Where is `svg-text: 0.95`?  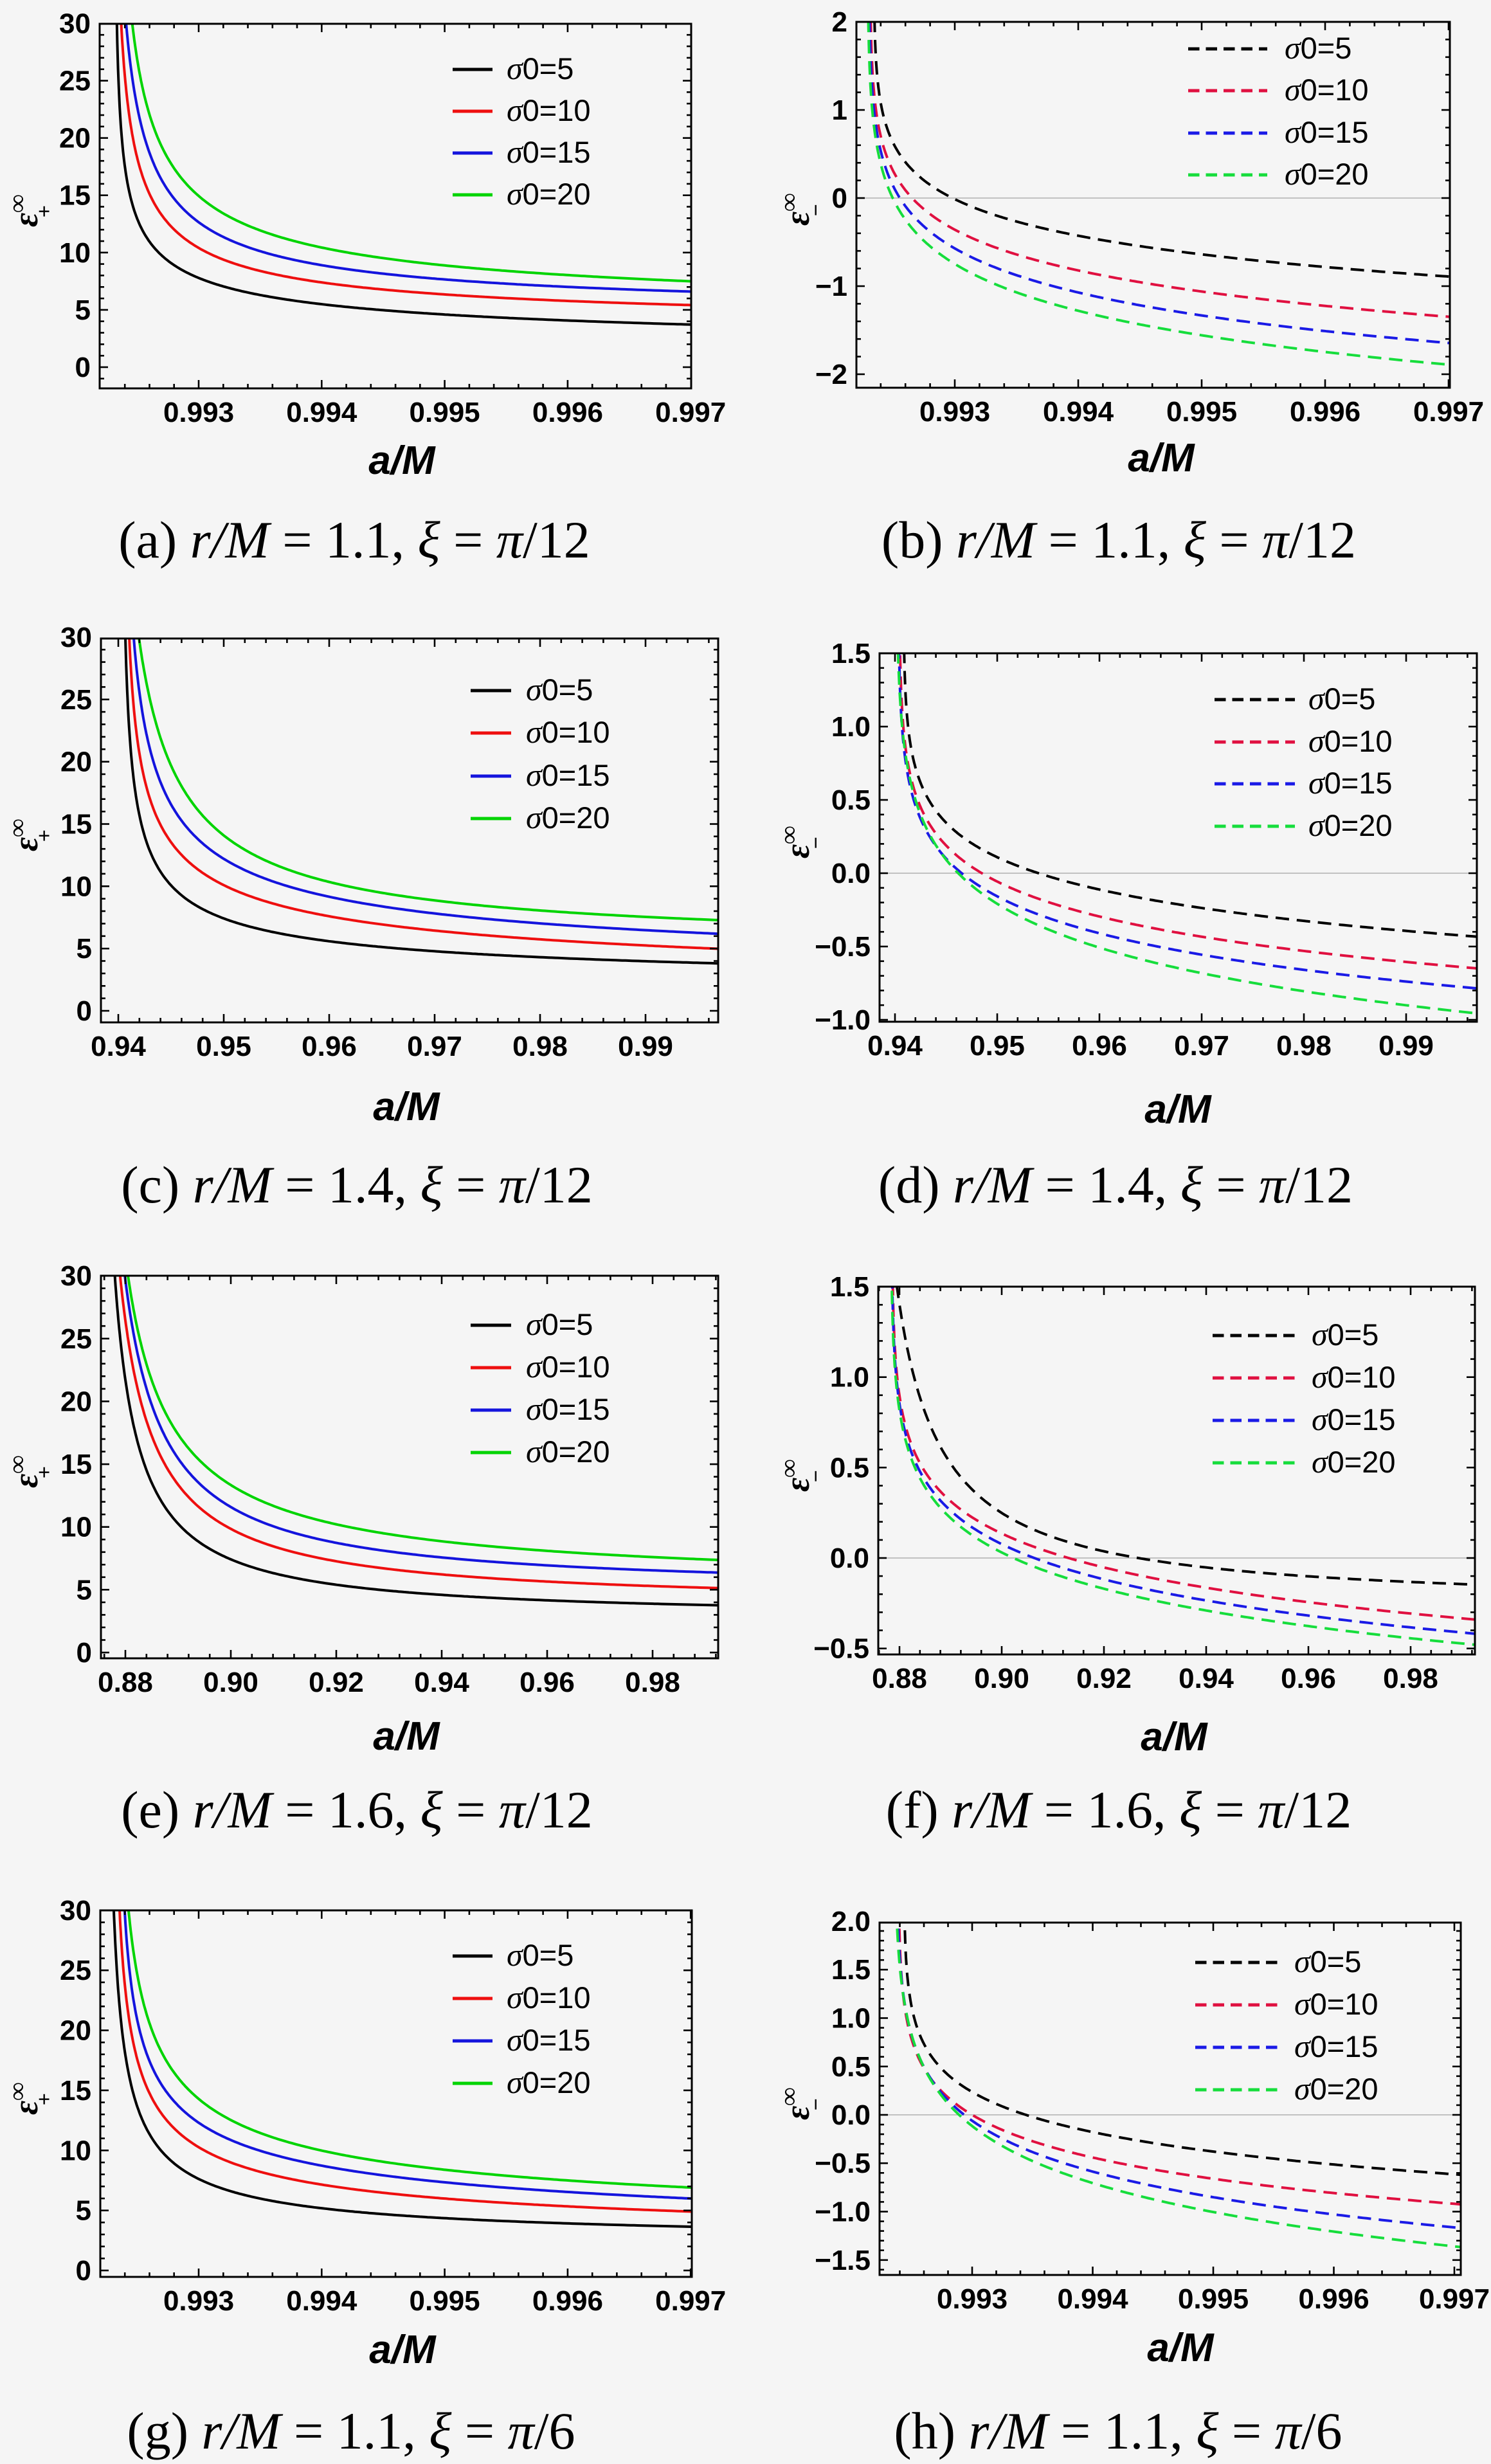
svg-text: 0.95 is located at coordinates (998, 1046).